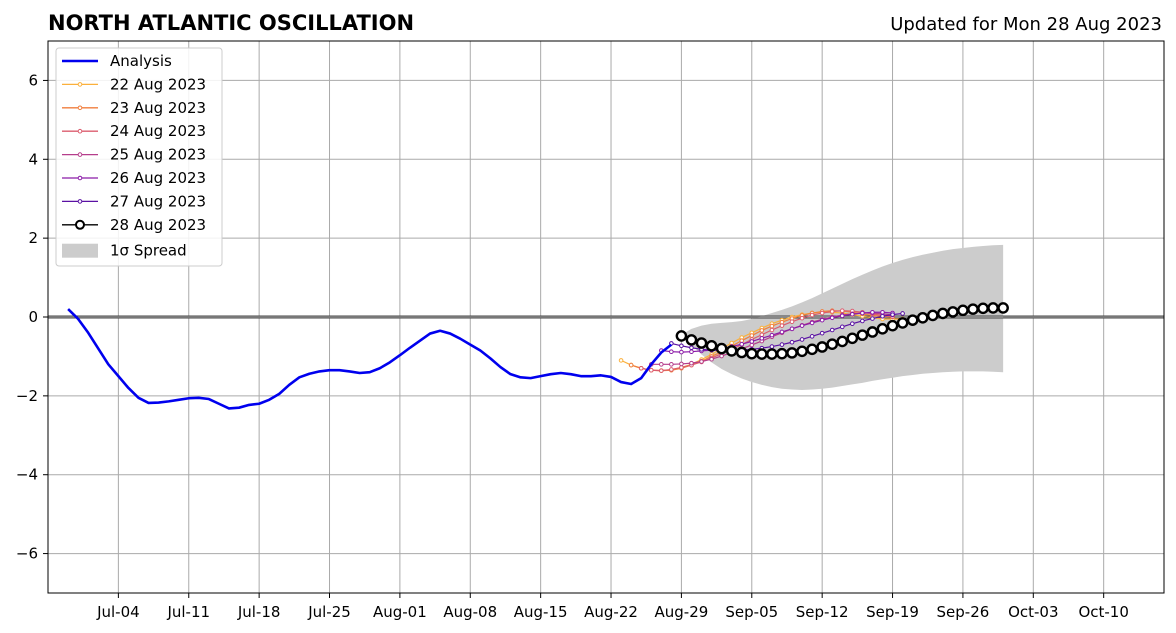  What do you see at coordinates (606, 317) in the screenshot?
I see `zero-line` at bounding box center [606, 317].